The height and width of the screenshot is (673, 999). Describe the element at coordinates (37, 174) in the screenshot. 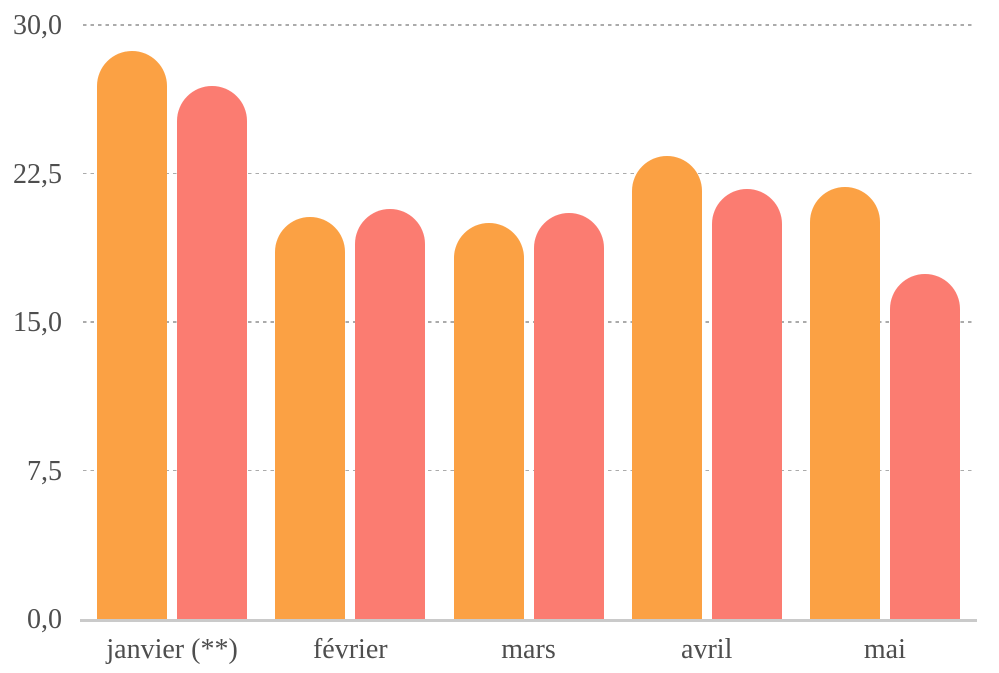

I see `y-axis-tick-label: 22,5` at that location.